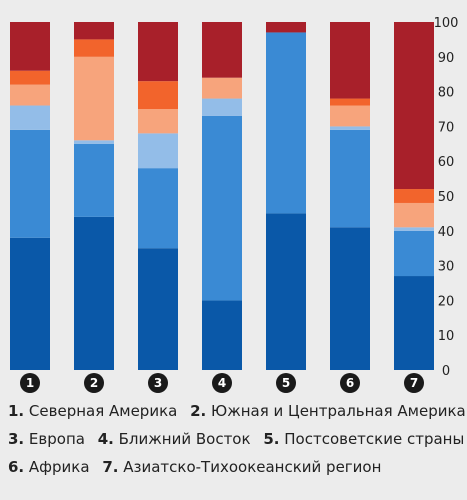 Image resolution: width=467 pixels, height=500 pixels. I want to click on category-label: 2, so click(94, 383).